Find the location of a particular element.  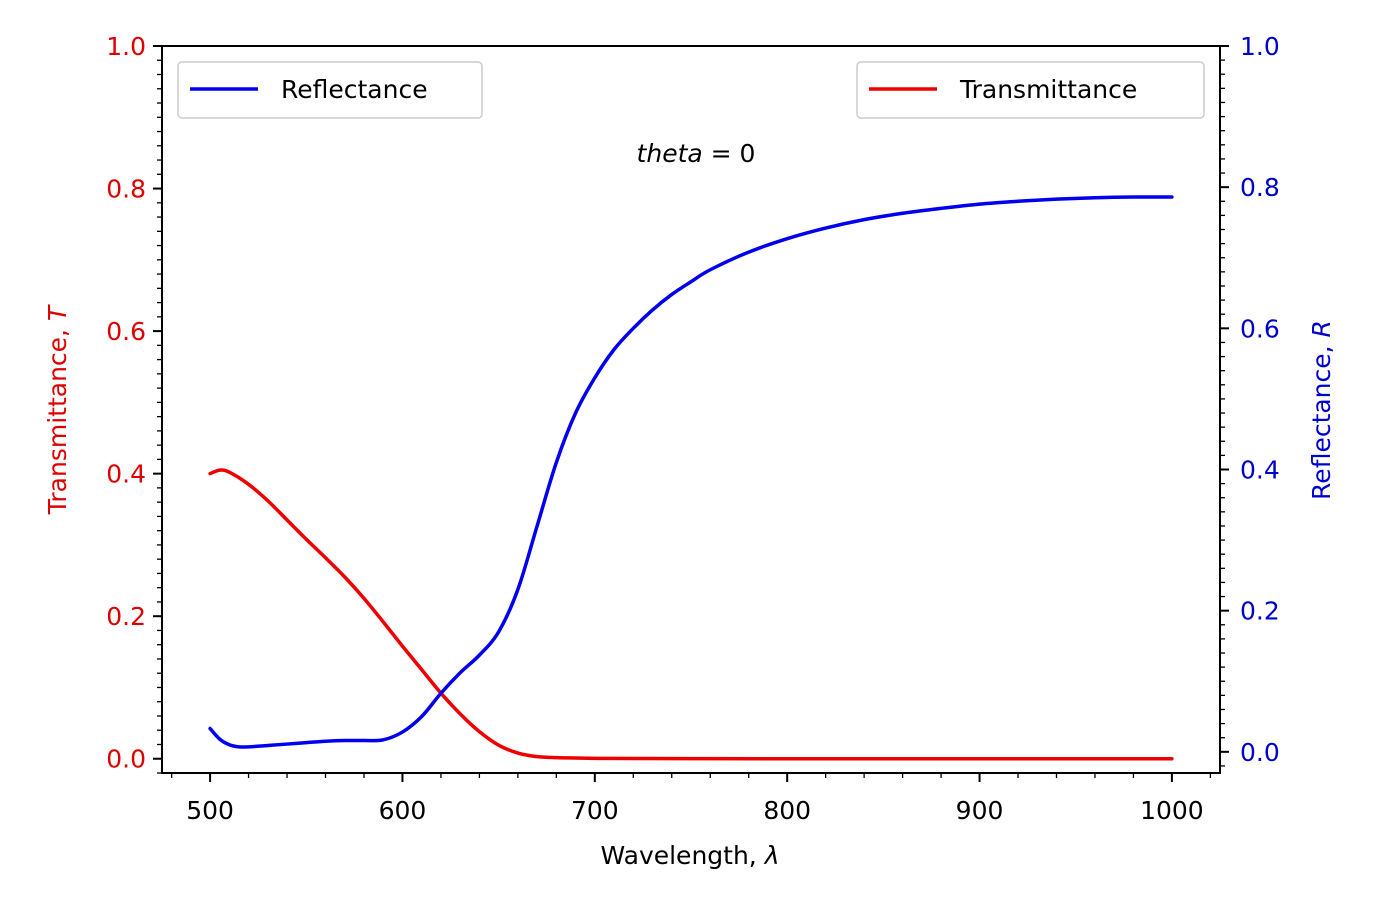

y-axis-left-label-text: Transmittance, is located at coordinates (57, 418).